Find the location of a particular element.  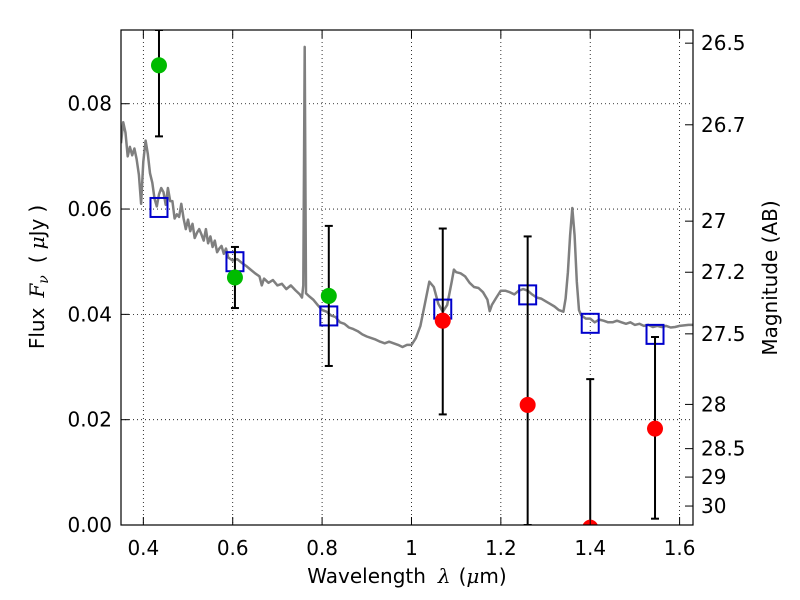

y-axis-title: Flux Fν ( μJy) is located at coordinates (38, 277).